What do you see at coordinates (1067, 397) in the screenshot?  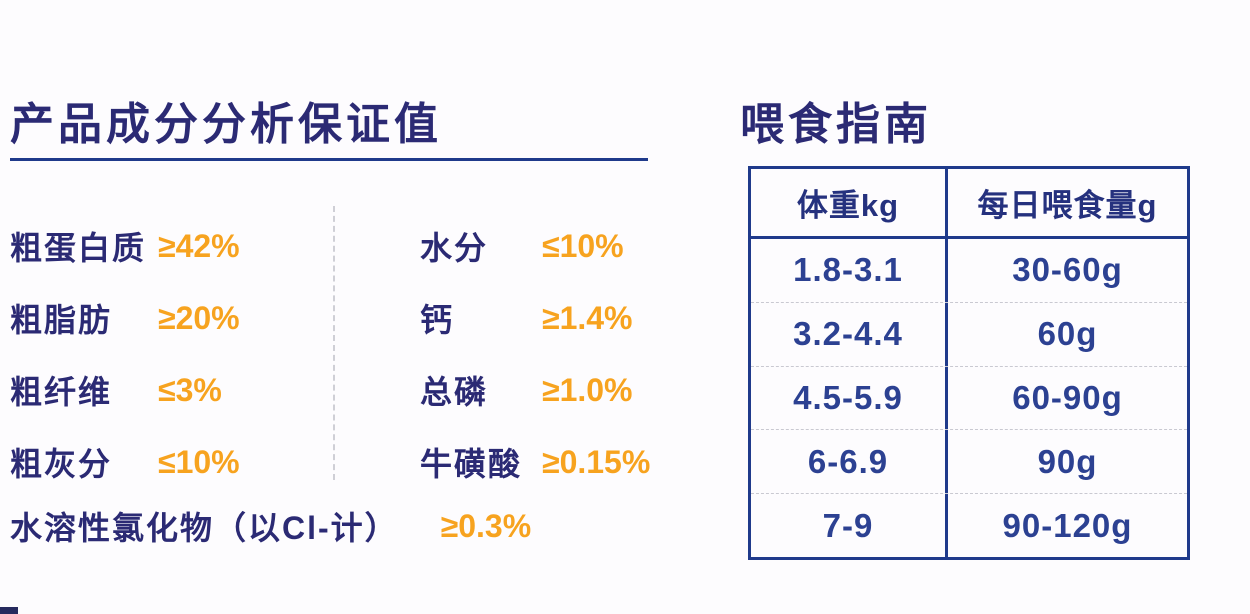 I see `amount-cell: 60-90g` at bounding box center [1067, 397].